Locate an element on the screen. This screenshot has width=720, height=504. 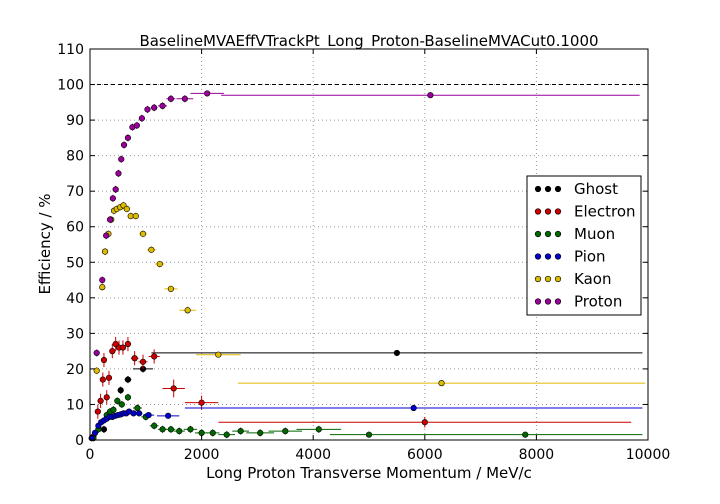
x-tick-label: 2000 is located at coordinates (202, 455).